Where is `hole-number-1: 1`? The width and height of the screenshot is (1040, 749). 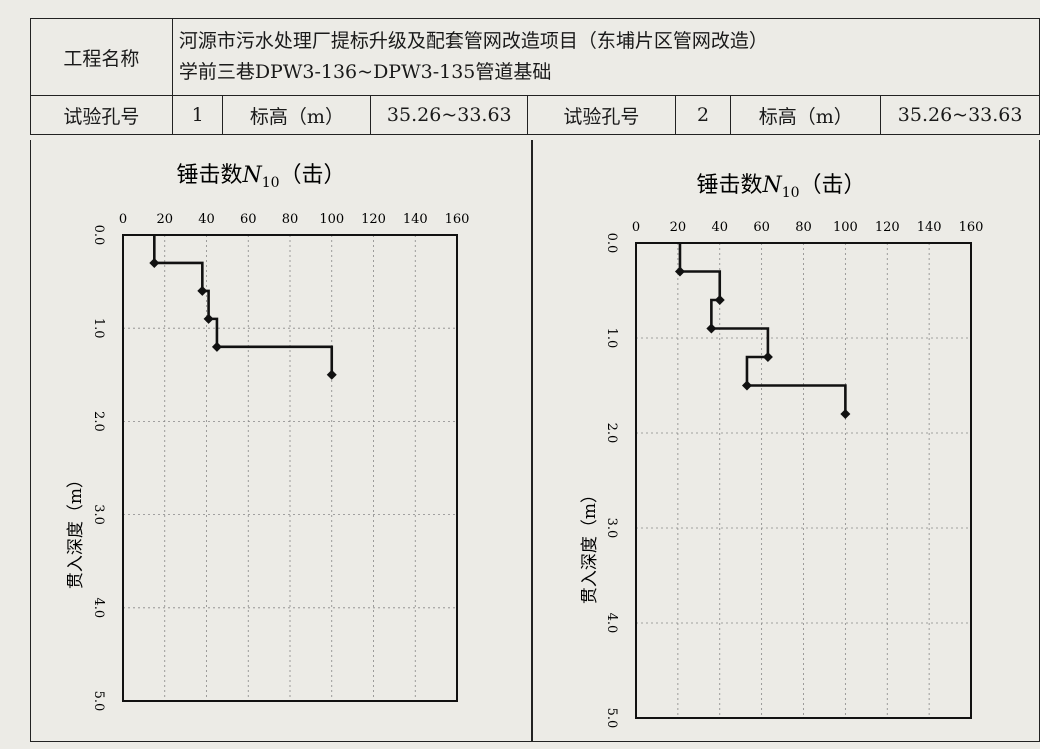 hole-number-1: 1 is located at coordinates (197, 115).